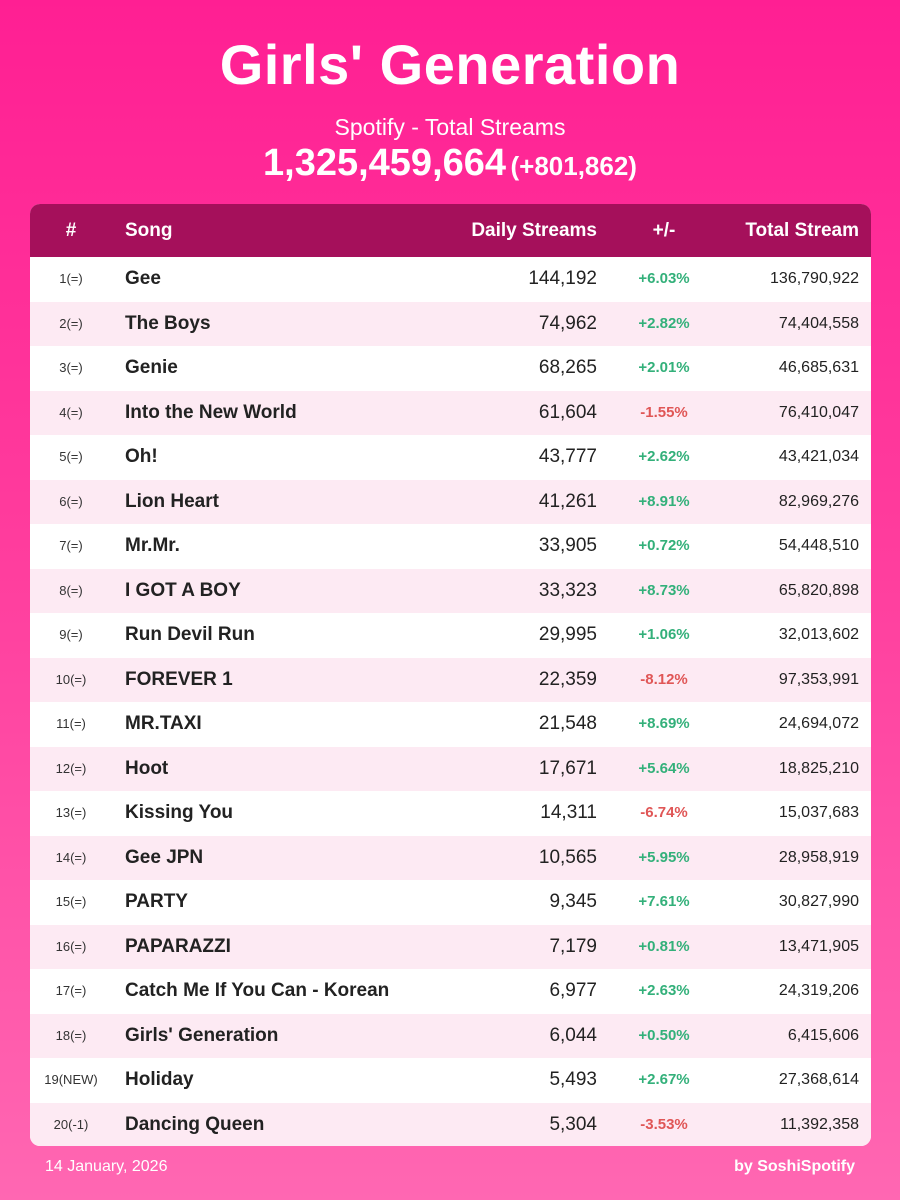 This screenshot has height=1200, width=900. What do you see at coordinates (664, 946) in the screenshot?
I see `change-cell: +0.81%` at bounding box center [664, 946].